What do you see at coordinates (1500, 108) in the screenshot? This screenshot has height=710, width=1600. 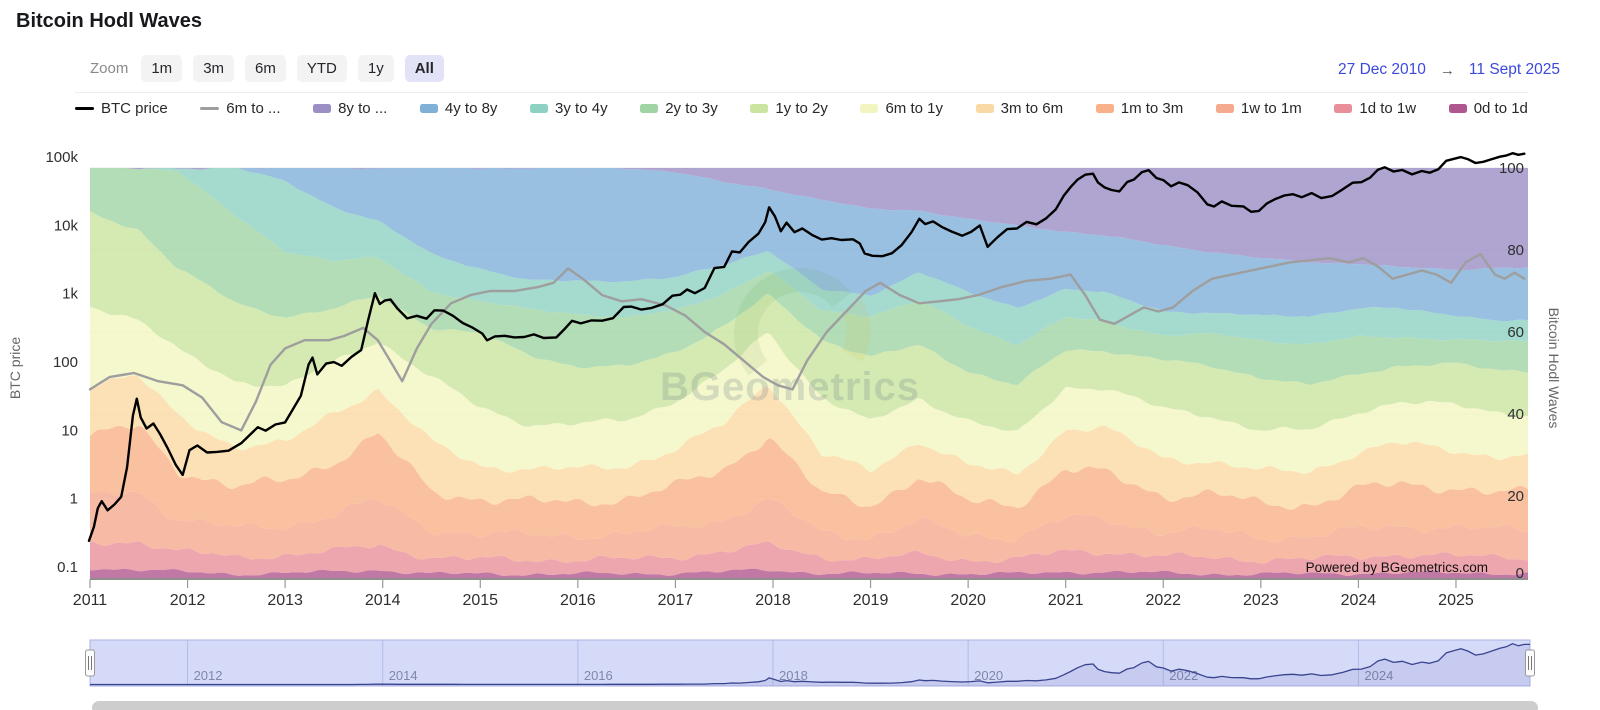 I see `legend-label: 0d to 1d` at bounding box center [1500, 108].